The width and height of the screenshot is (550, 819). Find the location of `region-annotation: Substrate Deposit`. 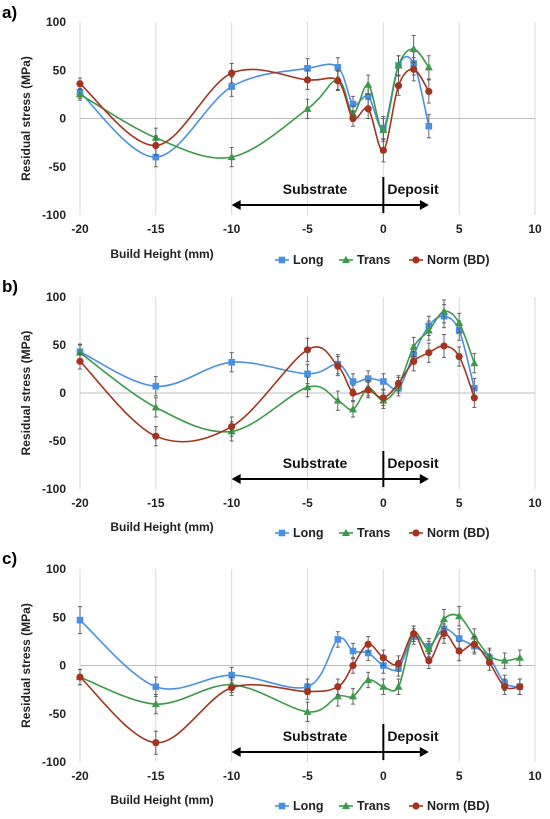

region-annotation: Substrate Deposit is located at coordinates (335, 195).